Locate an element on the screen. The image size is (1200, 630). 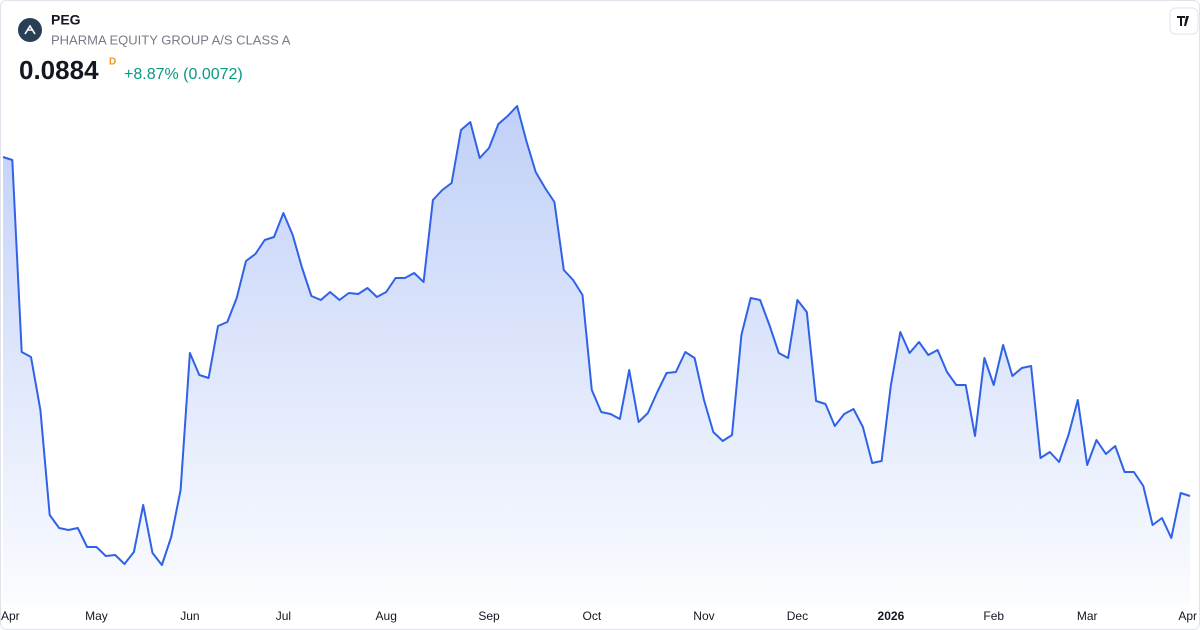
company-name: PHARMA EQUITY GROUP A/S CLASS A is located at coordinates (171, 39).